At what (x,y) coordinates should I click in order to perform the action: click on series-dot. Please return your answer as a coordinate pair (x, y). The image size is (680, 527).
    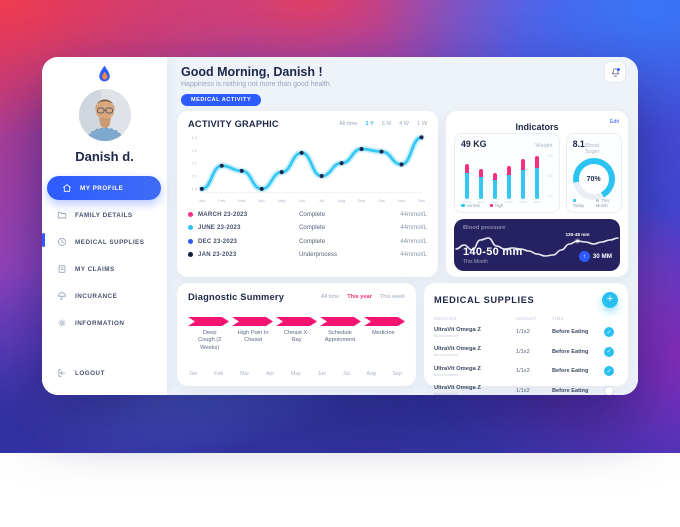
    Looking at the image, I should click on (190, 241).